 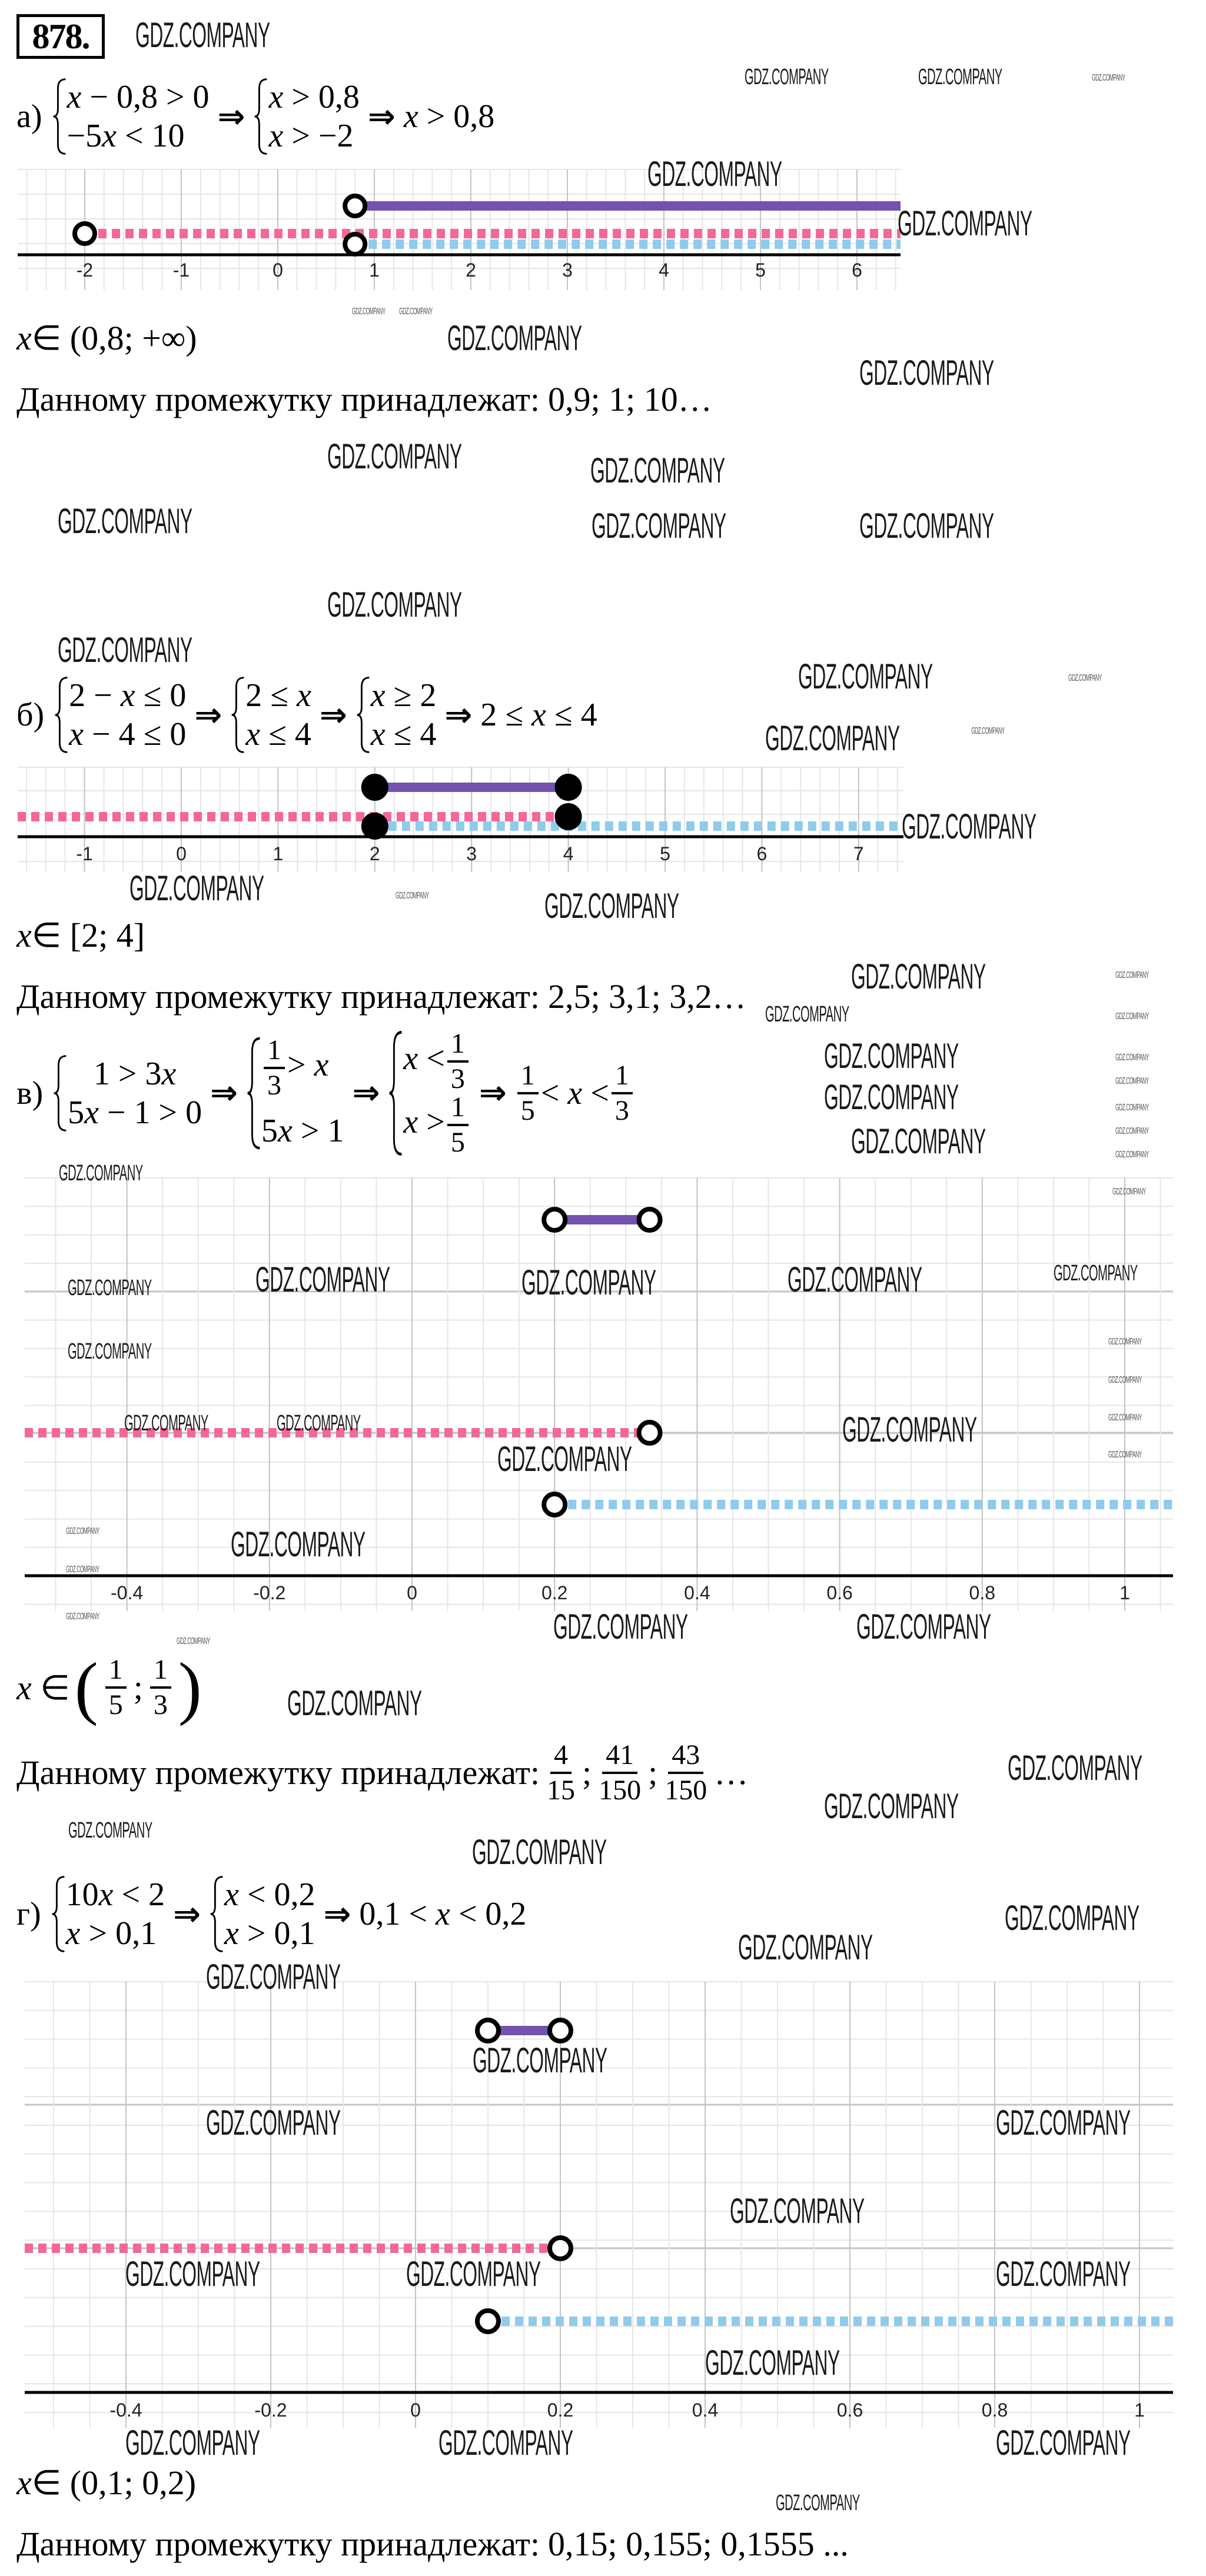 What do you see at coordinates (106, 2482) in the screenshot?
I see `answer-g: x ∈ (0,1; 0,2)` at bounding box center [106, 2482].